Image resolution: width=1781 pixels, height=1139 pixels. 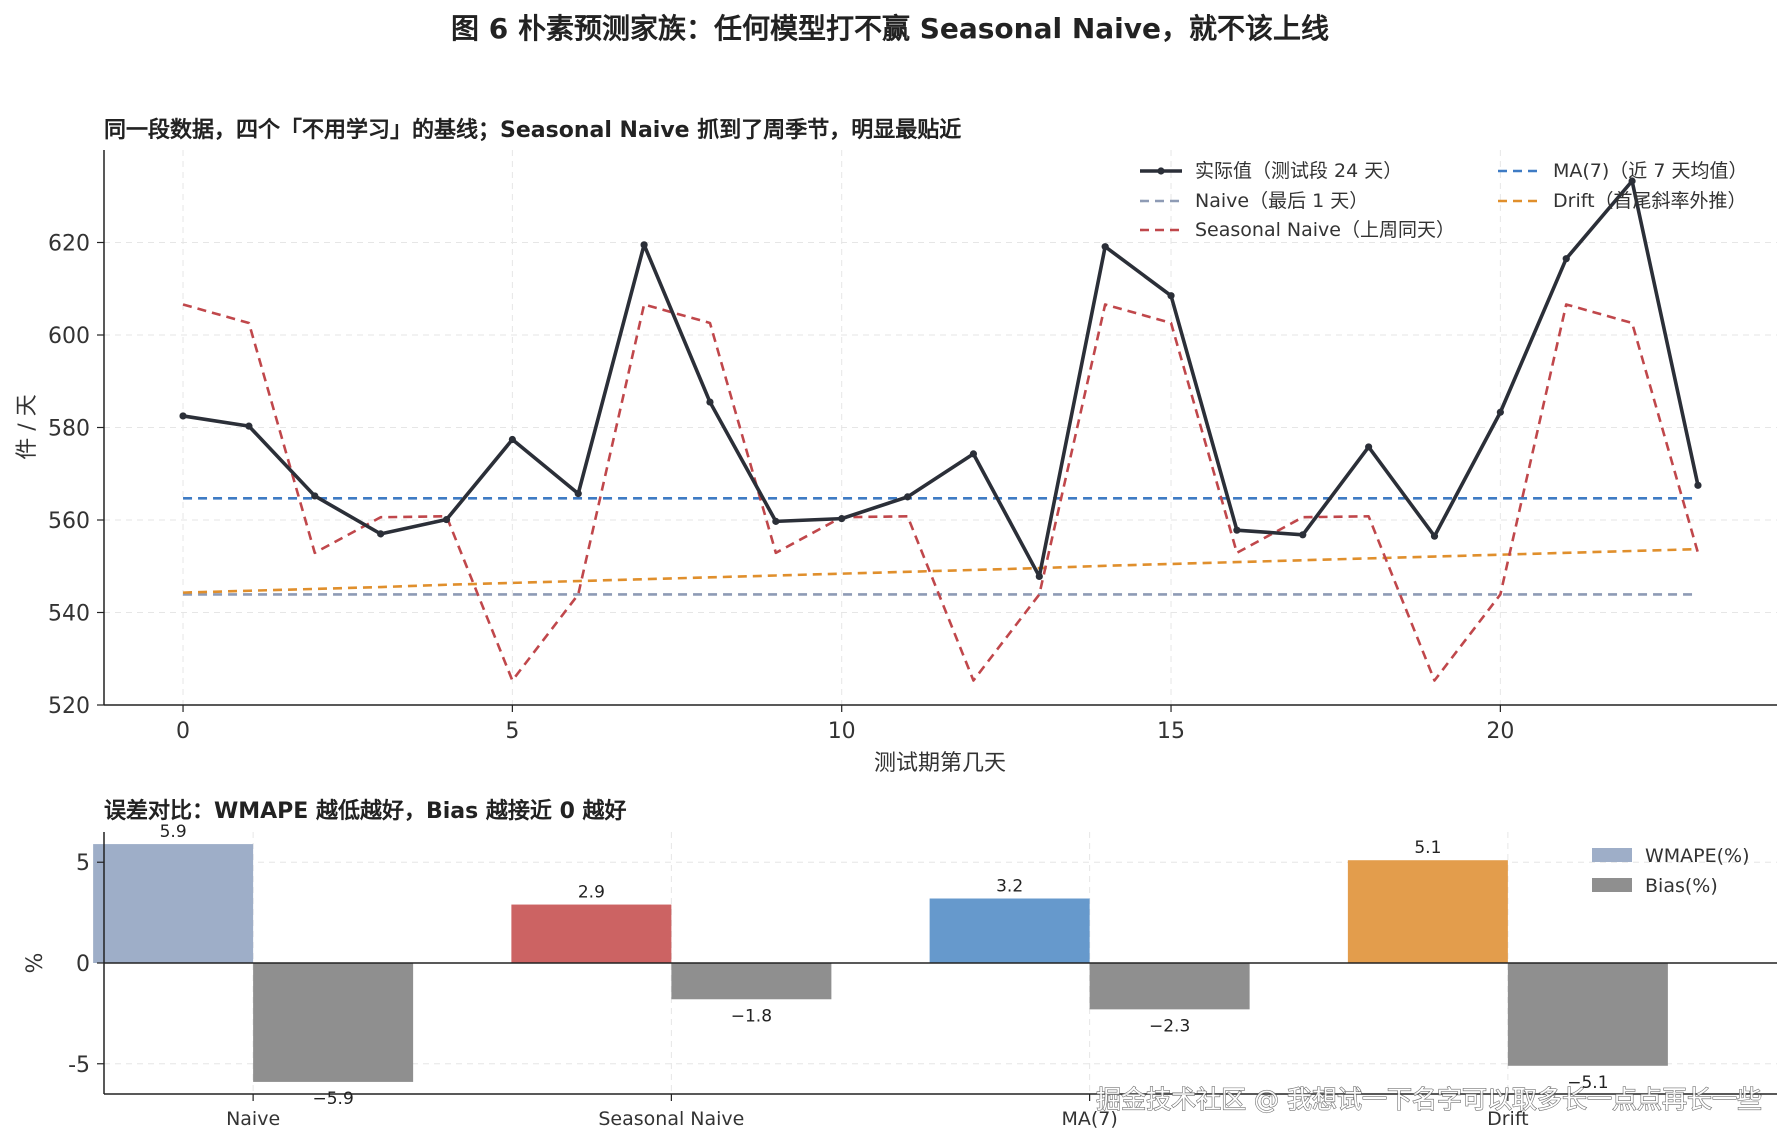 What do you see at coordinates (1650, 201) in the screenshot?
I see `legend-label-drift: Drift（首尾斜率外推）` at bounding box center [1650, 201].